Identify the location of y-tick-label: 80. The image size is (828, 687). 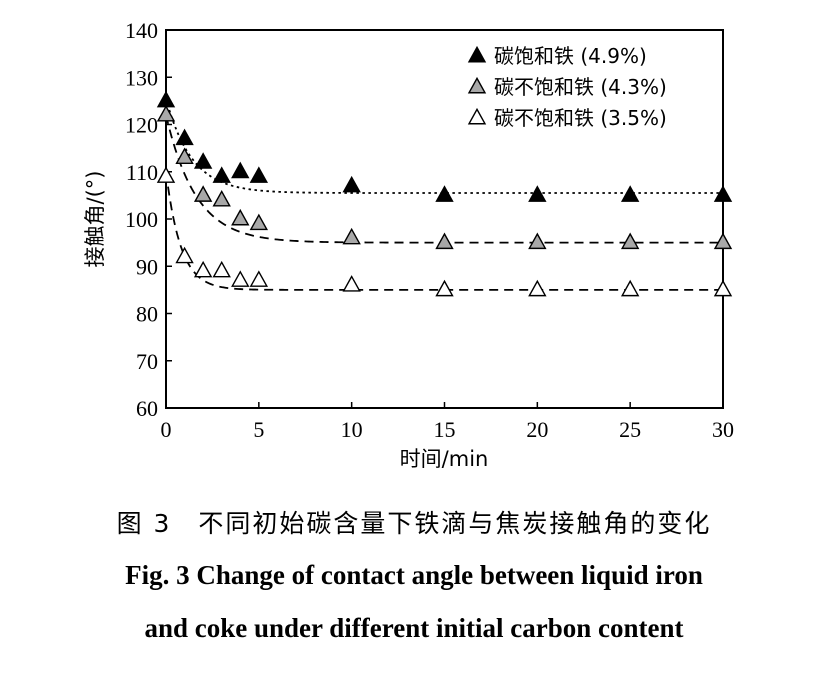
(147, 314).